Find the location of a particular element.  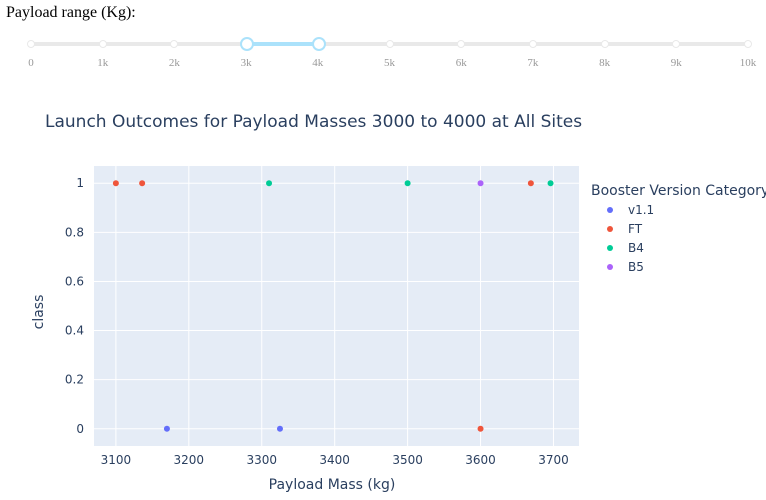

x-tick-label: 3100 is located at coordinates (116, 460).